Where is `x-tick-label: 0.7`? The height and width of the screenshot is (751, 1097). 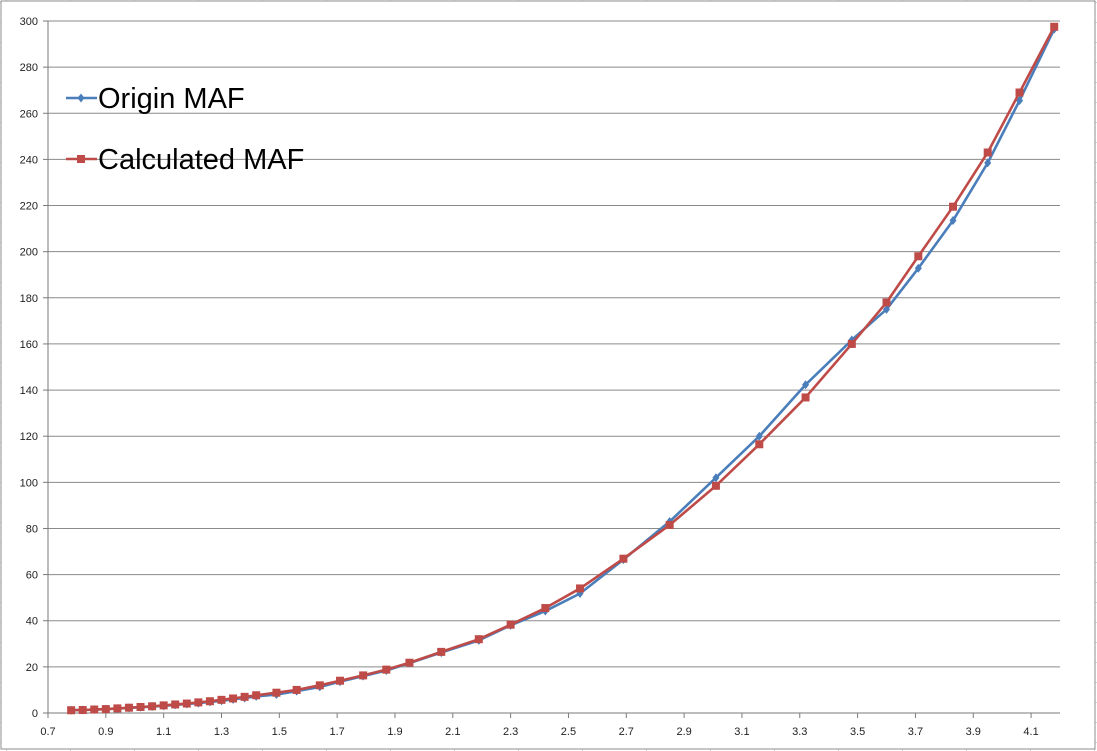 x-tick-label: 0.7 is located at coordinates (47, 732).